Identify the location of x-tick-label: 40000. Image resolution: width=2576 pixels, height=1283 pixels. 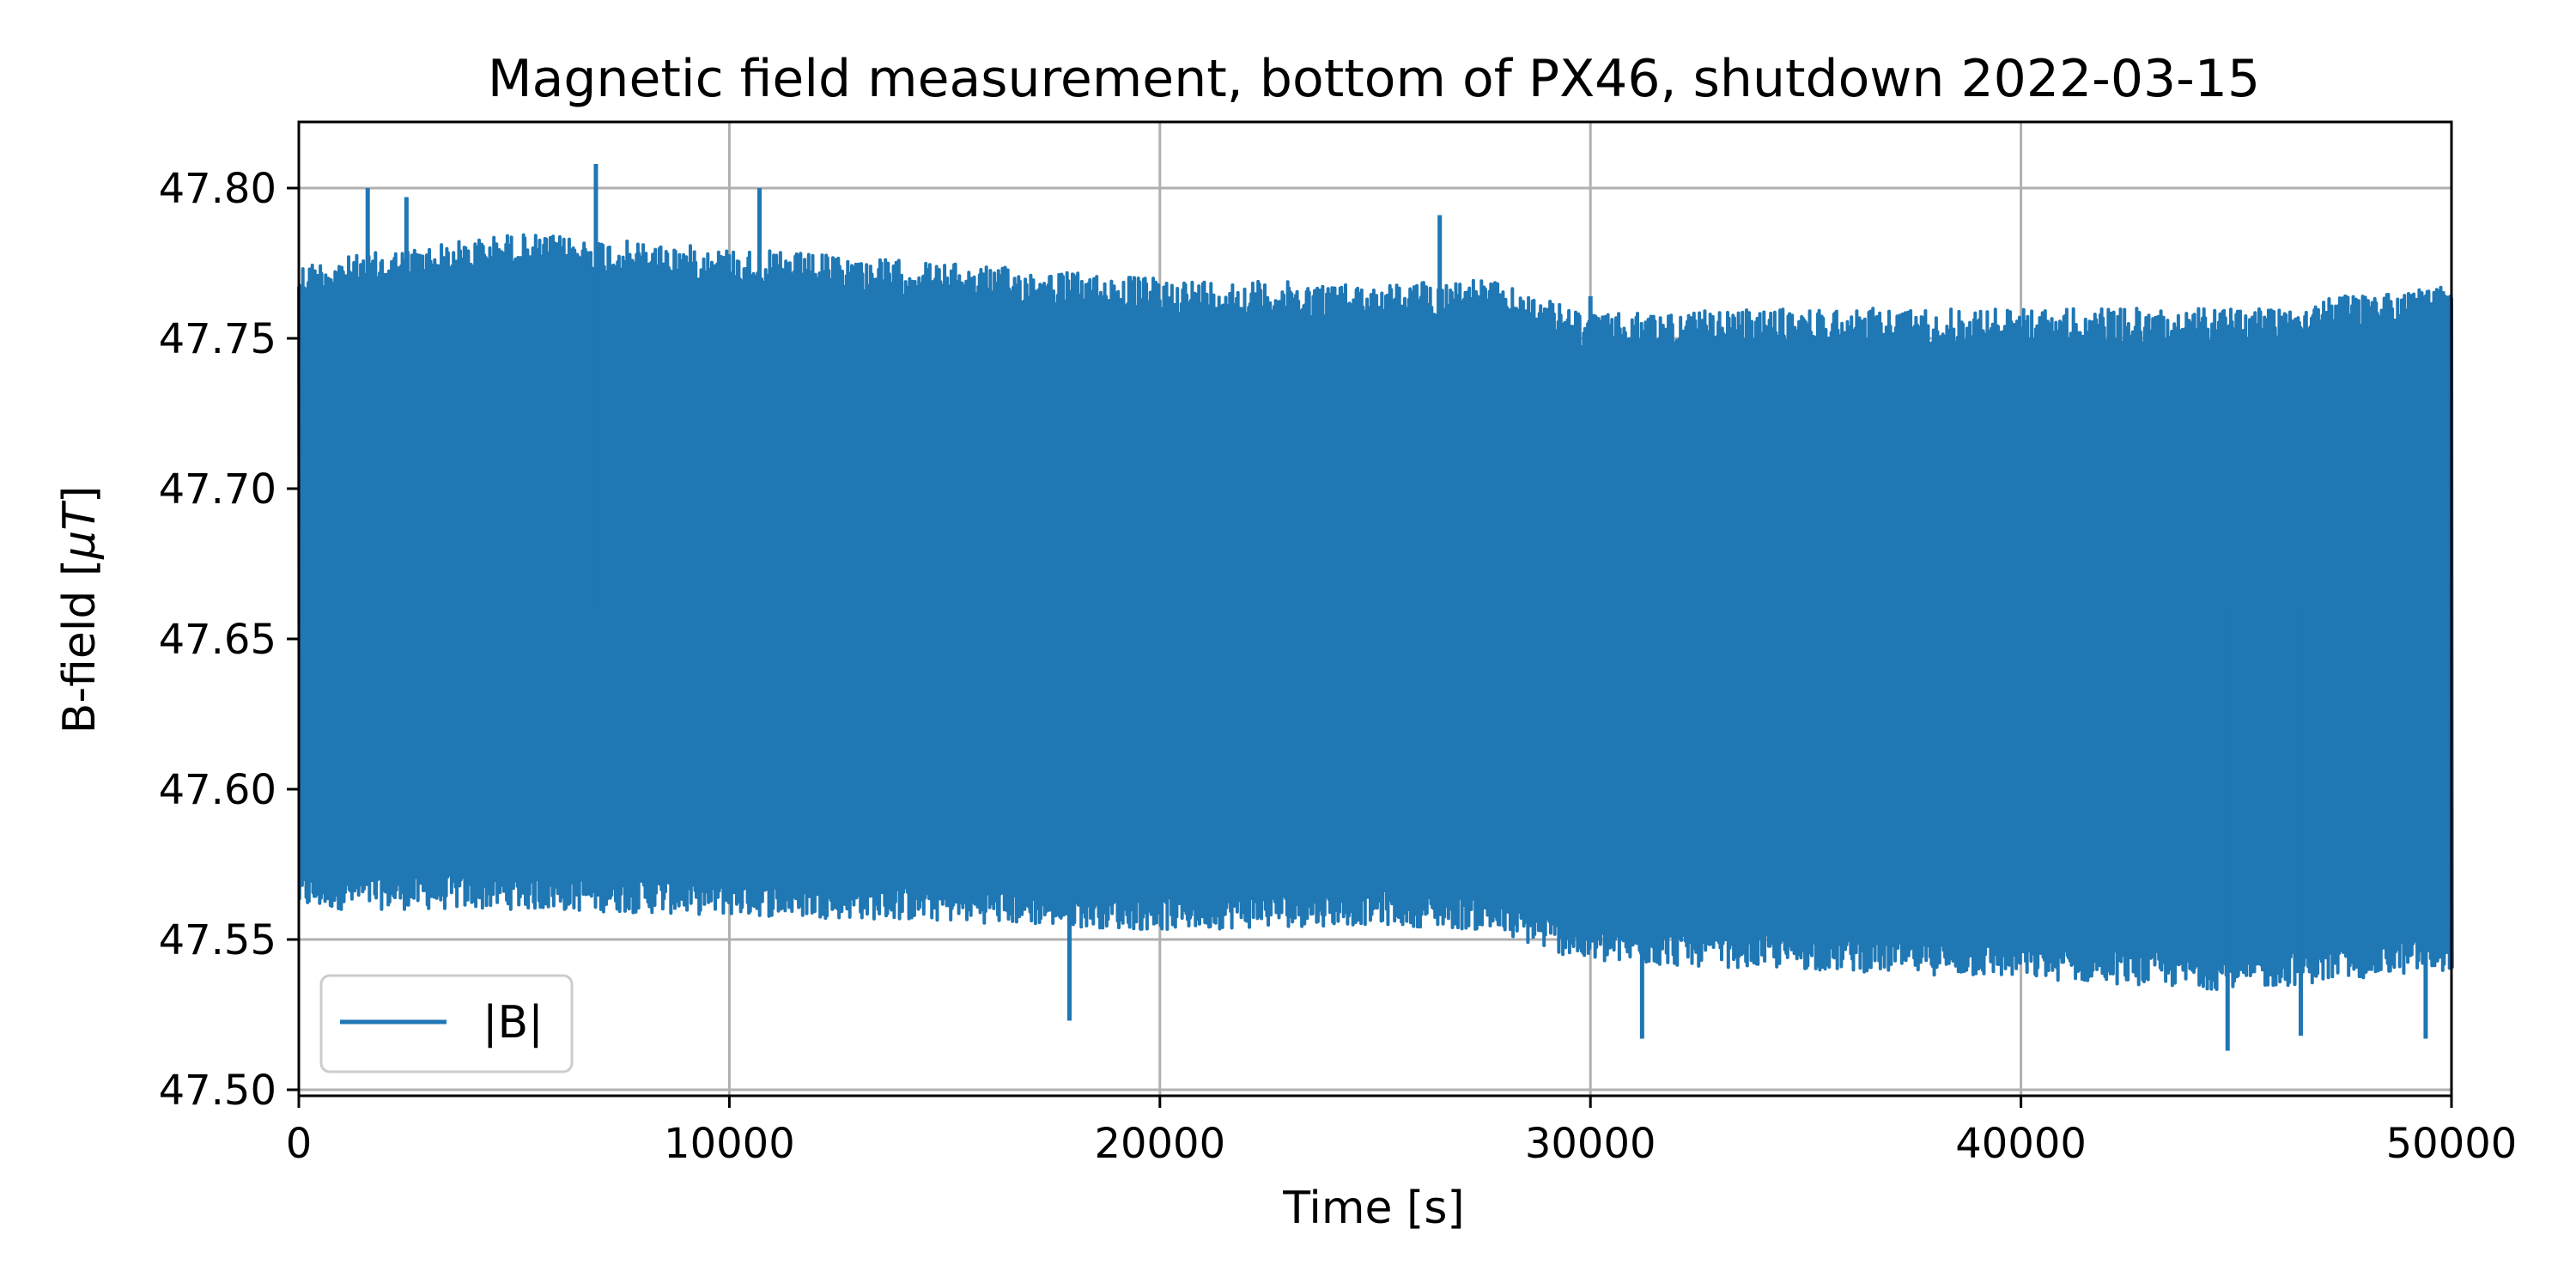
(2021, 1144).